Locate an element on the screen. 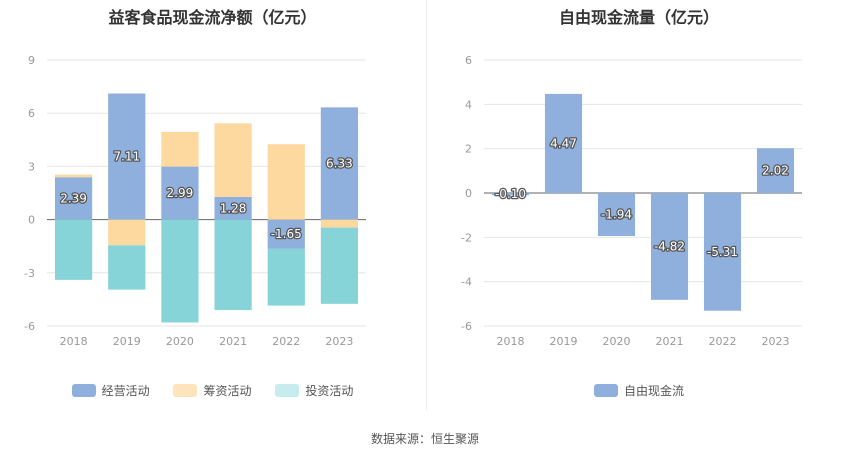  legend-item-free-cash-flow: 自由现金流 is located at coordinates (638, 390).